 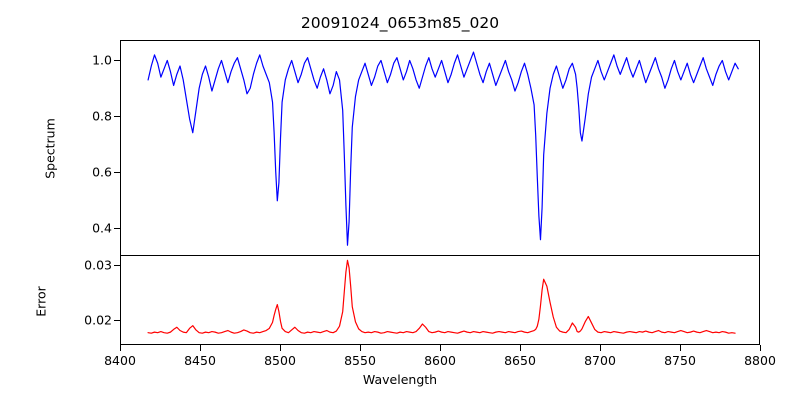 I want to click on x-tick-label: 8600, so click(x=440, y=360).